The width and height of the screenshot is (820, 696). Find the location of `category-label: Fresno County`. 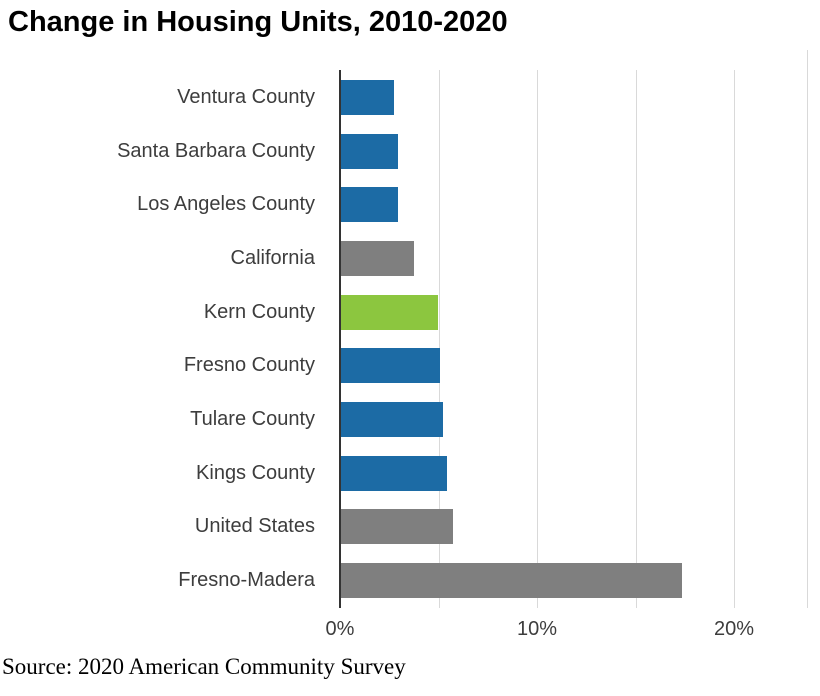

category-label: Fresno County is located at coordinates (249, 365).